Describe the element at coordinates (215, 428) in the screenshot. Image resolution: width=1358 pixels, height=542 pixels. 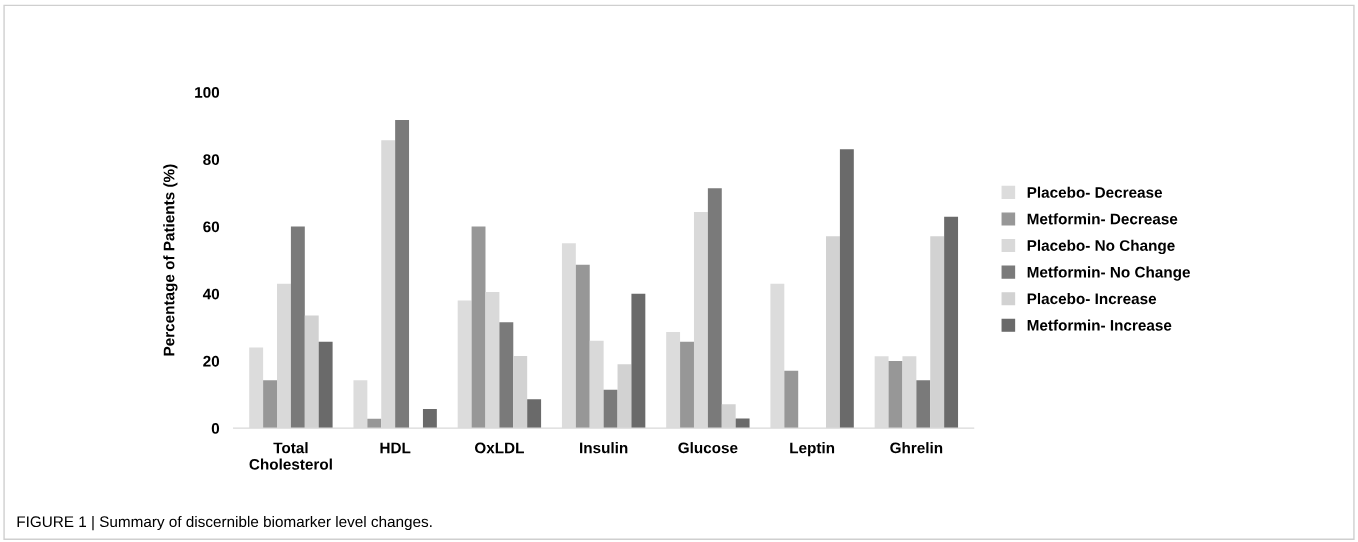
I see `y-tick-label: 0` at that location.